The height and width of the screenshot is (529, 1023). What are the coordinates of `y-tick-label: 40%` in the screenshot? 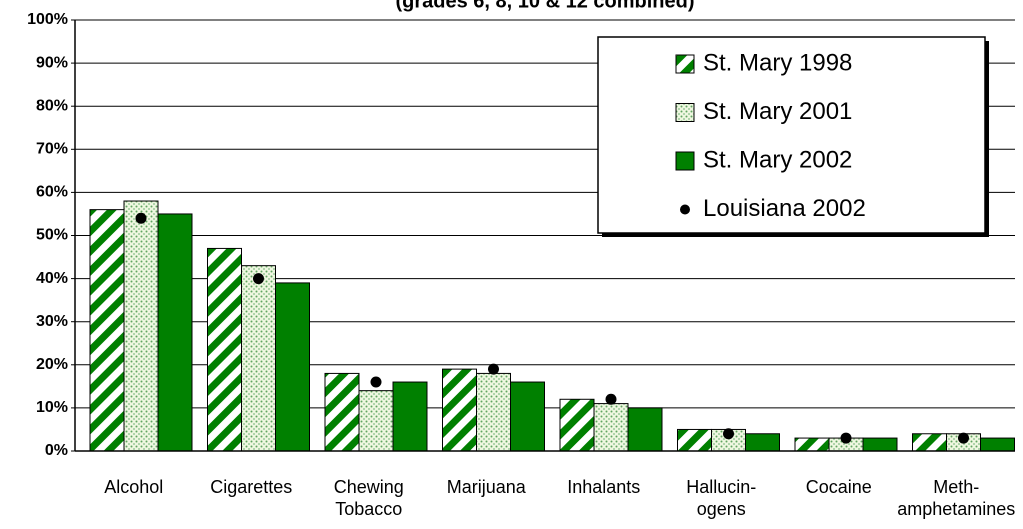 It's located at (52, 278).